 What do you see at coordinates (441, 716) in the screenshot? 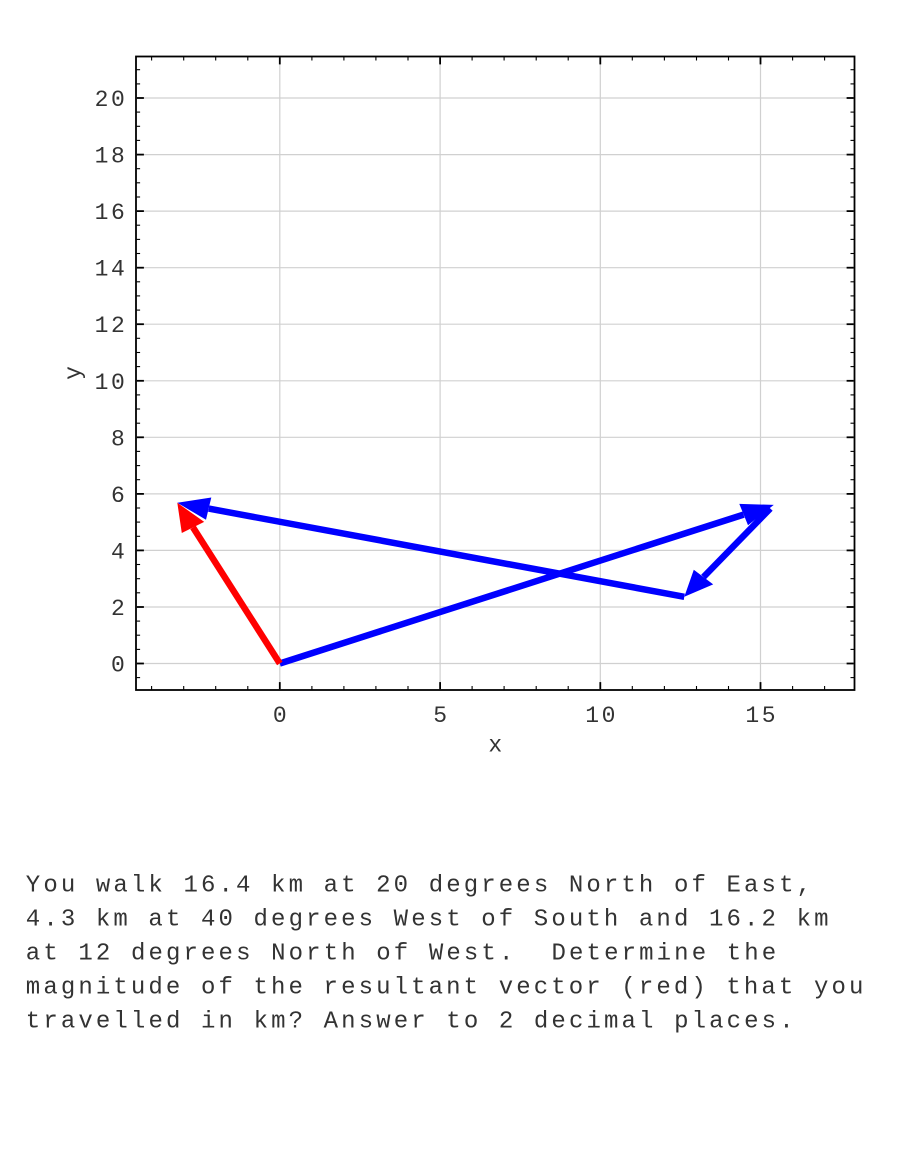
I see `svg-text: 5` at bounding box center [441, 716].